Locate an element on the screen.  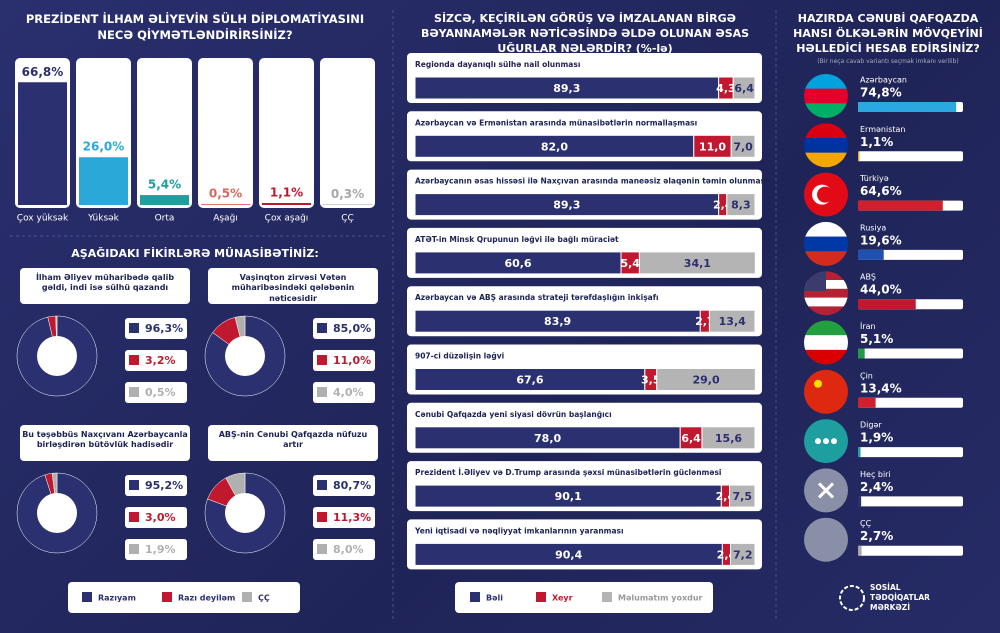
value-label: 7,5 is located at coordinates (743, 496).